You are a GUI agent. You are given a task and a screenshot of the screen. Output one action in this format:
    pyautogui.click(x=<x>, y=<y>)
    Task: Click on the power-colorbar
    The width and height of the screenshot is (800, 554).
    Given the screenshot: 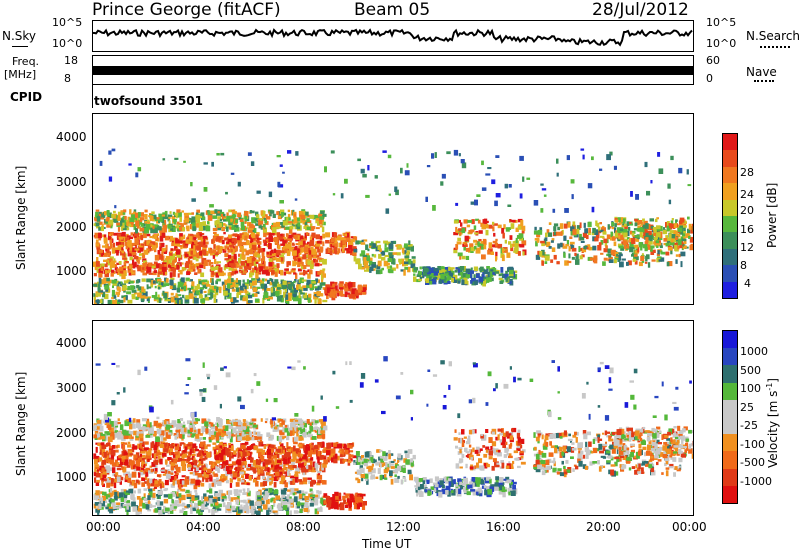 What is the action you would take?
    pyautogui.click(x=730, y=216)
    